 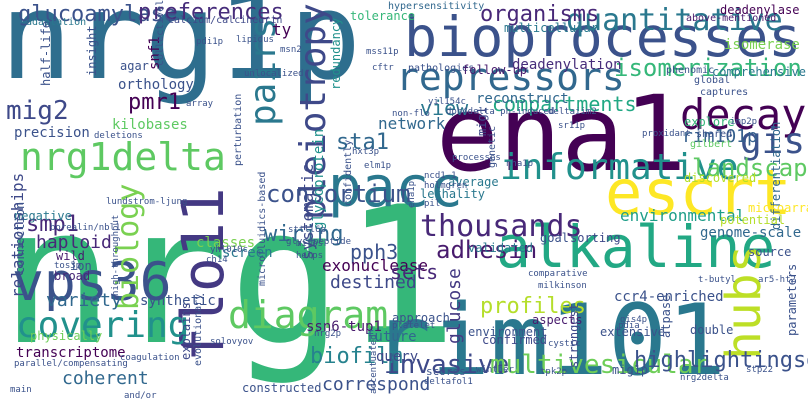 What do you see at coordinates (595, 238) in the screenshot?
I see `word-sorting: sorting` at bounding box center [595, 238].